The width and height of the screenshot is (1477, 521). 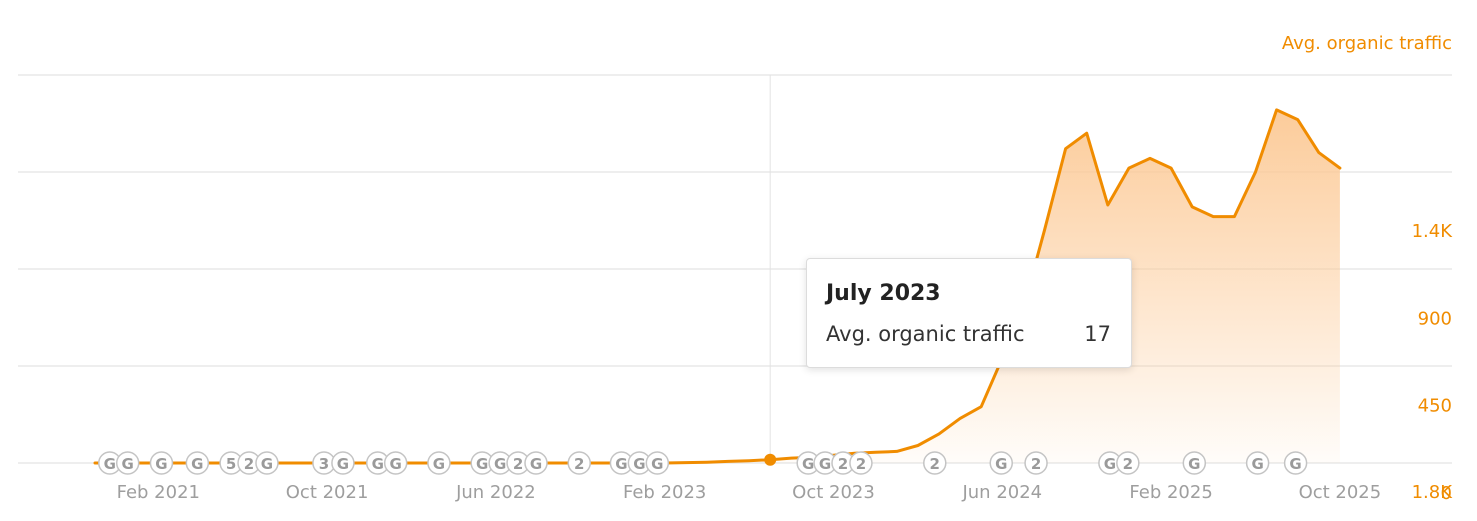 I want to click on tooltip-title: July 2023, so click(x=883, y=293).